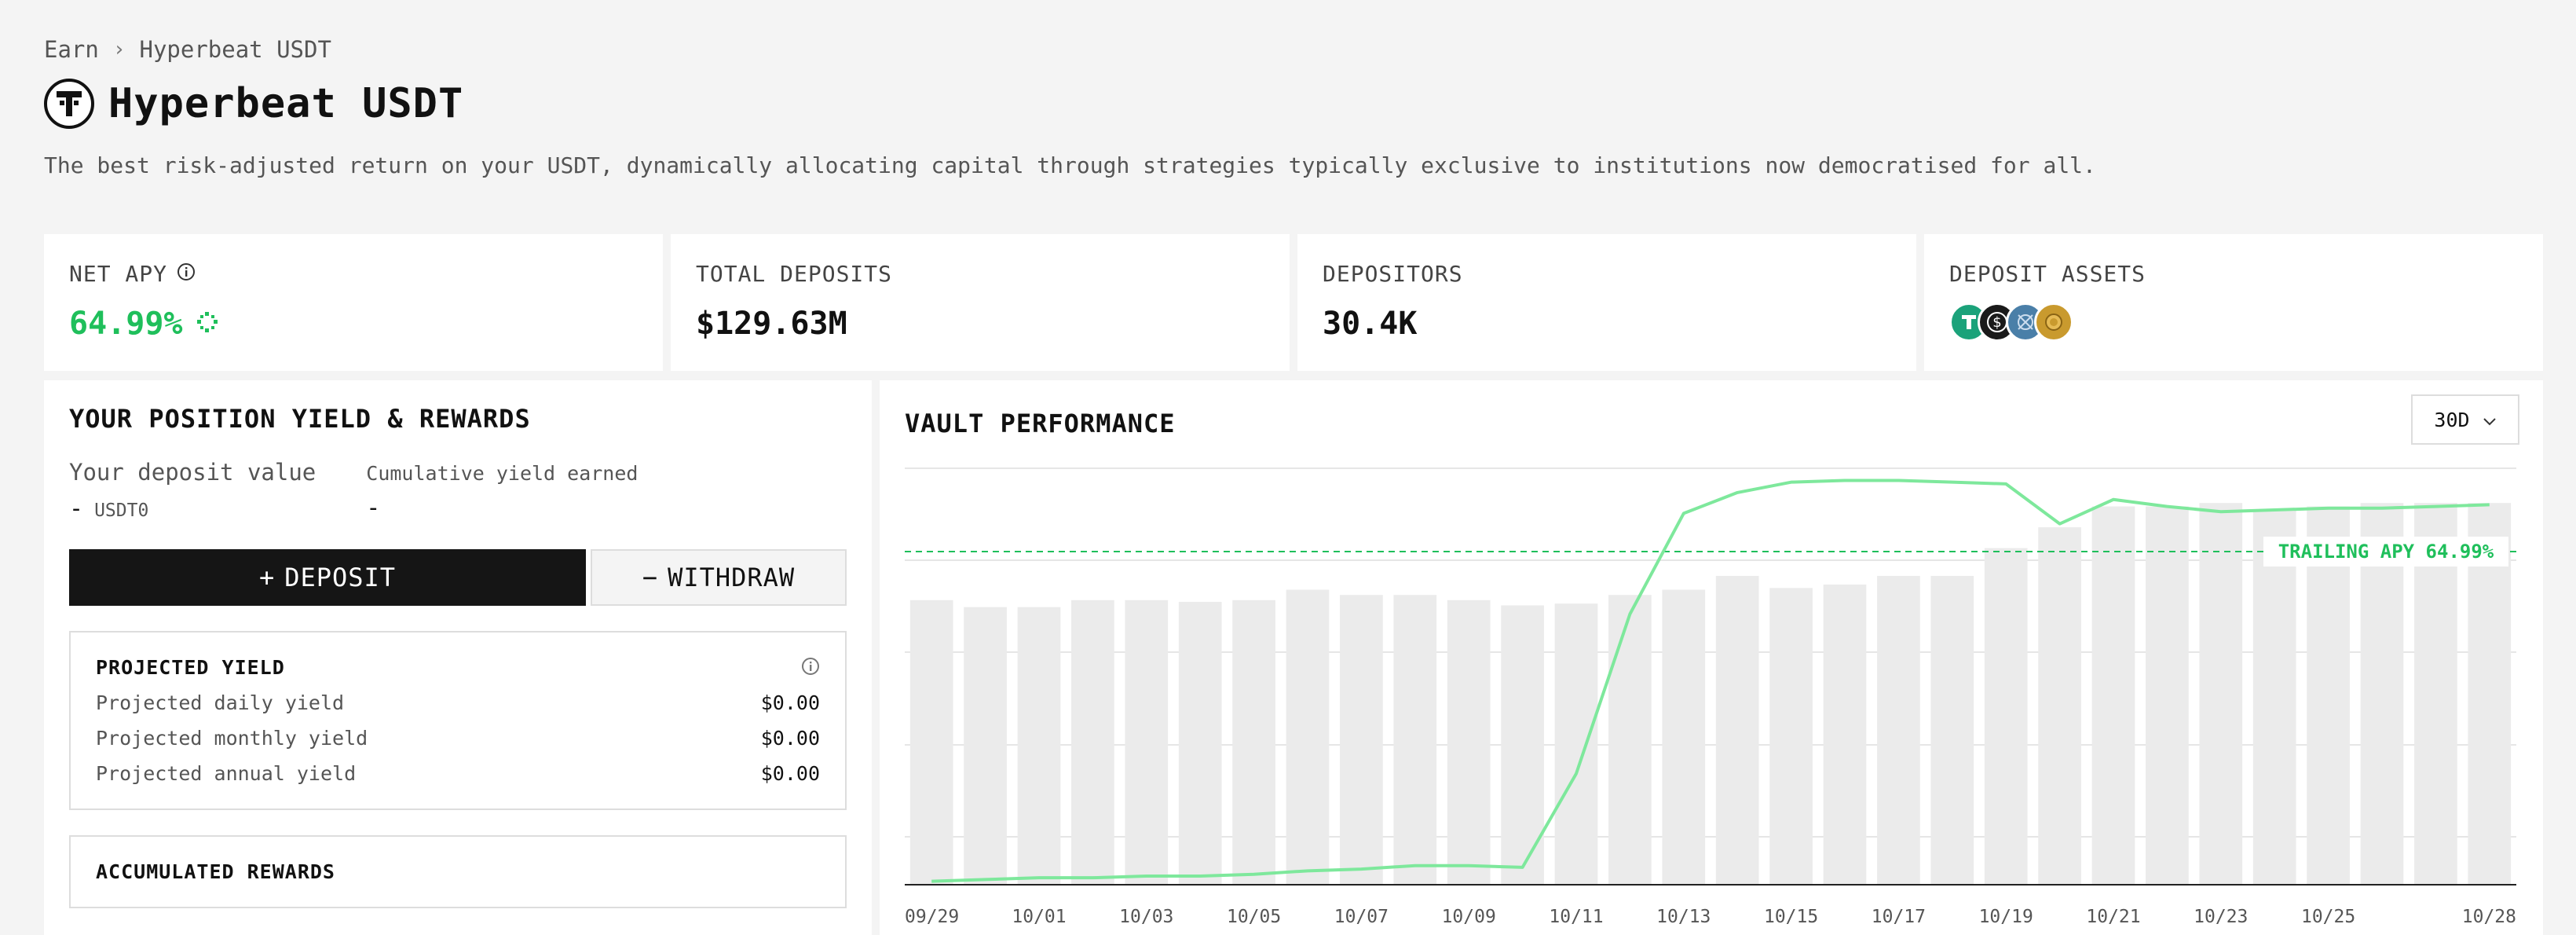 Image resolution: width=2576 pixels, height=935 pixels. I want to click on x-tick-label: 10/17, so click(1899, 917).